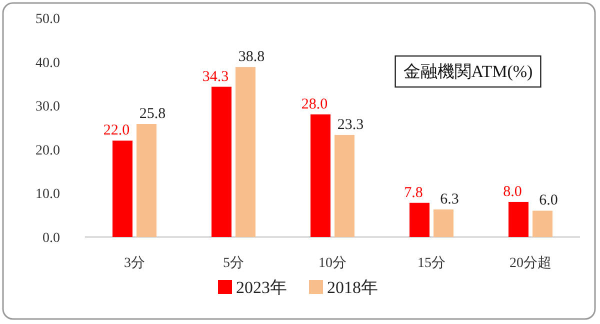 The image size is (600, 324). Describe the element at coordinates (51, 238) in the screenshot. I see `y-tick-label: 0.0` at that location.